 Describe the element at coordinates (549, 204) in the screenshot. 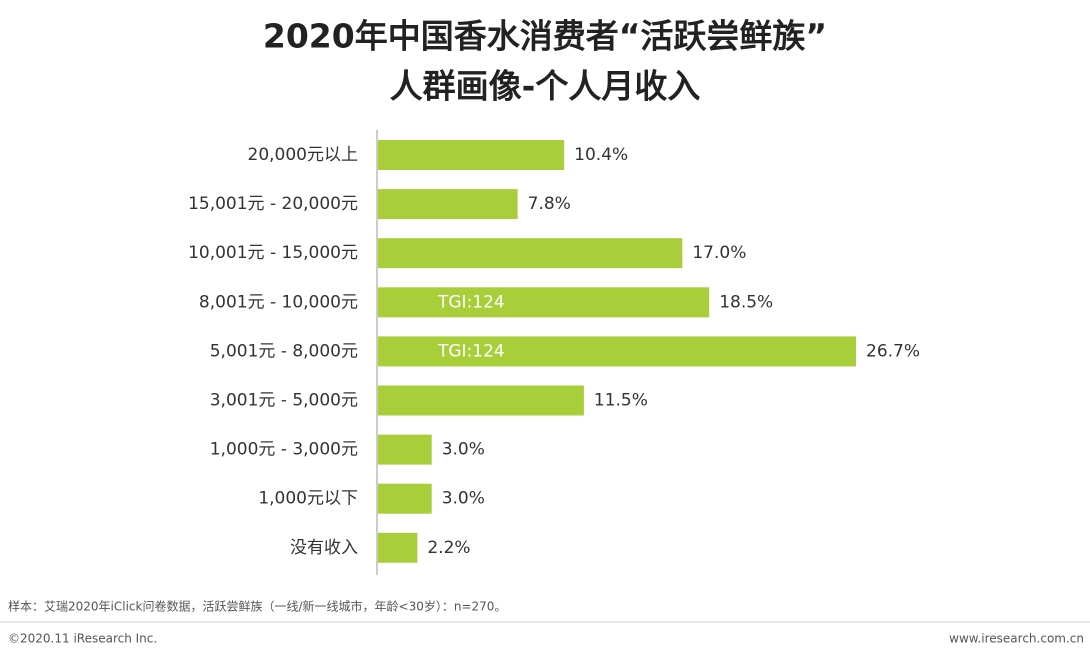

I see `value-label: 7.8%` at that location.